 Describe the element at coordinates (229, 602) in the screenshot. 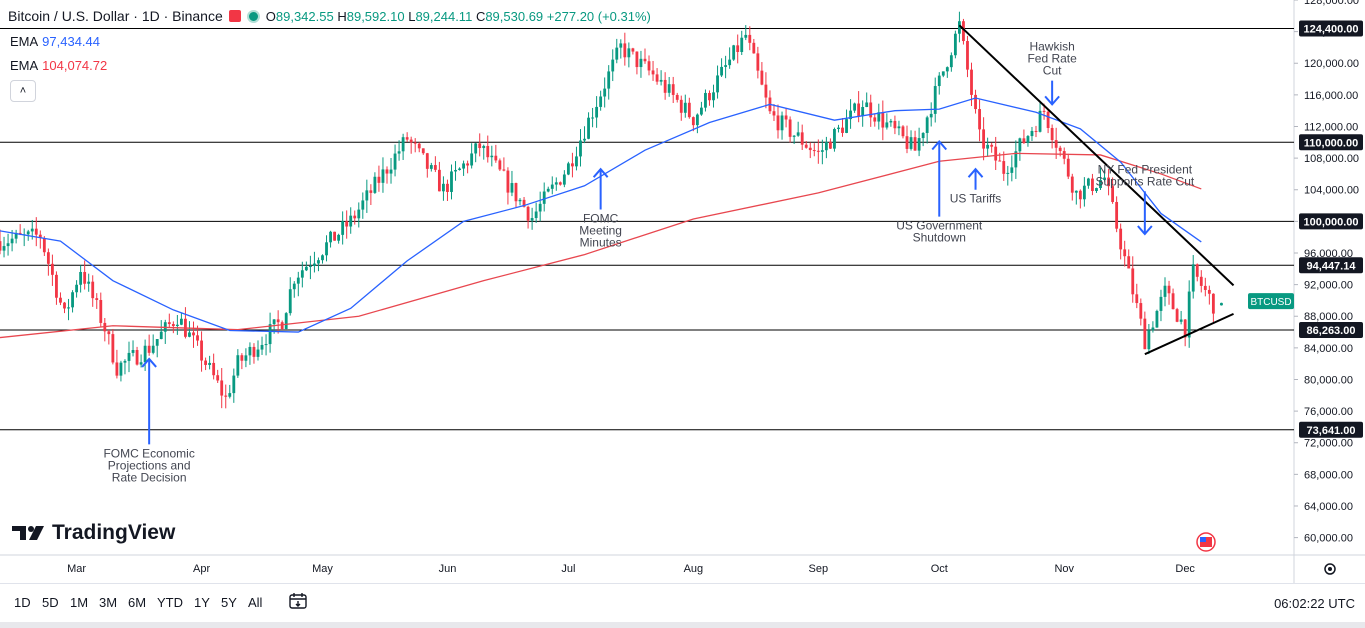

I see `range-5y: 5Y` at that location.